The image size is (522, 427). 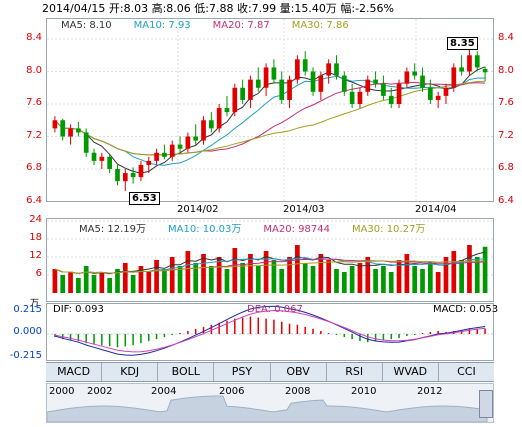 What do you see at coordinates (272, 332) in the screenshot?
I see `macd-chart-panel: DIF: 0.093 DEA: 0.067 MACD: 0.053` at bounding box center [272, 332].